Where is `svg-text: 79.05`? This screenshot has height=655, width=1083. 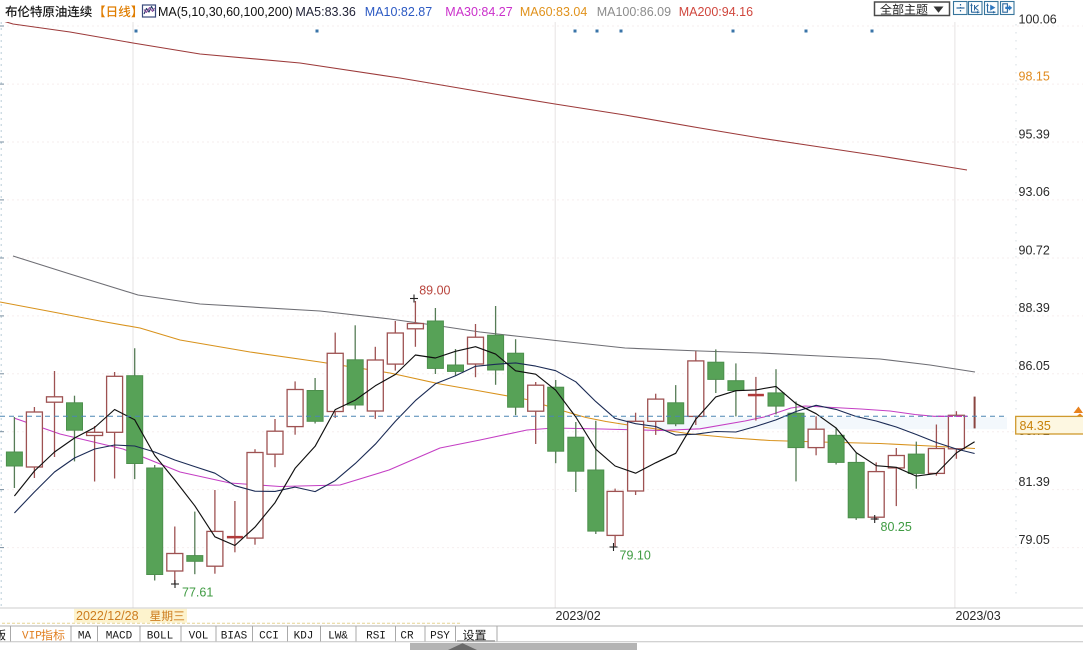 svg-text: 79.05 is located at coordinates (1034, 540).